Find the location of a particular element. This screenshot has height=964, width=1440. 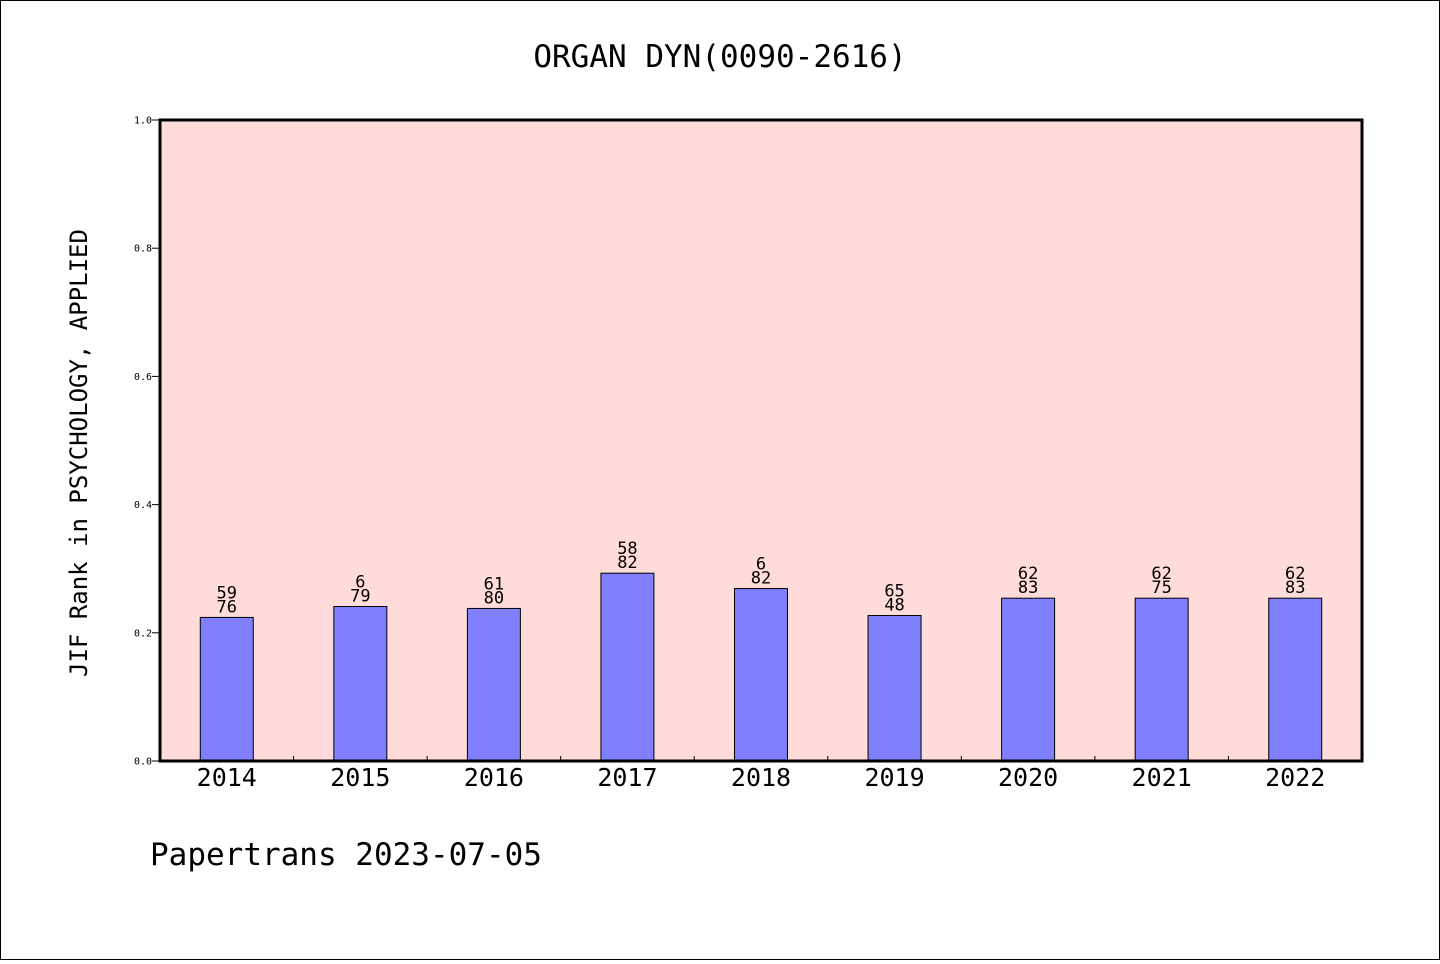

y-axis-ticks: 0.0 0.2 0.4 0.6 0.8 1.0 is located at coordinates (147, 442).